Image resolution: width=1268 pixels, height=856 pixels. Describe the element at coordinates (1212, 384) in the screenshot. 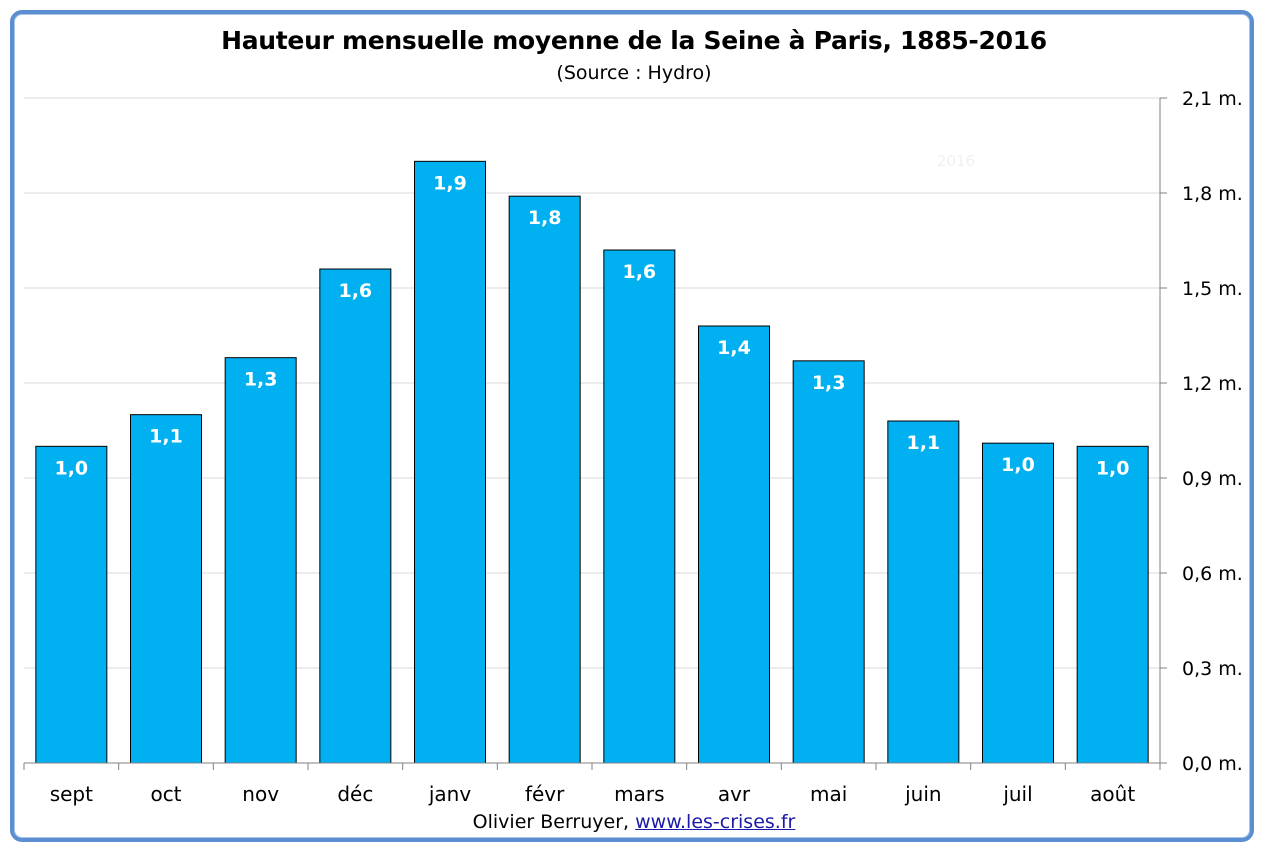

I see `y-tick-label: 1,2 m.` at that location.